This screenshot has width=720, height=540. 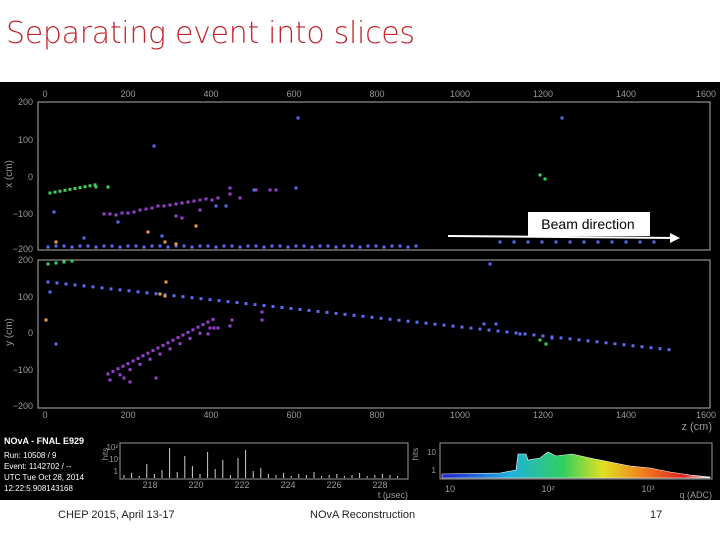 What do you see at coordinates (576, 465) in the screenshot?
I see `charge-histogram-fill` at bounding box center [576, 465].